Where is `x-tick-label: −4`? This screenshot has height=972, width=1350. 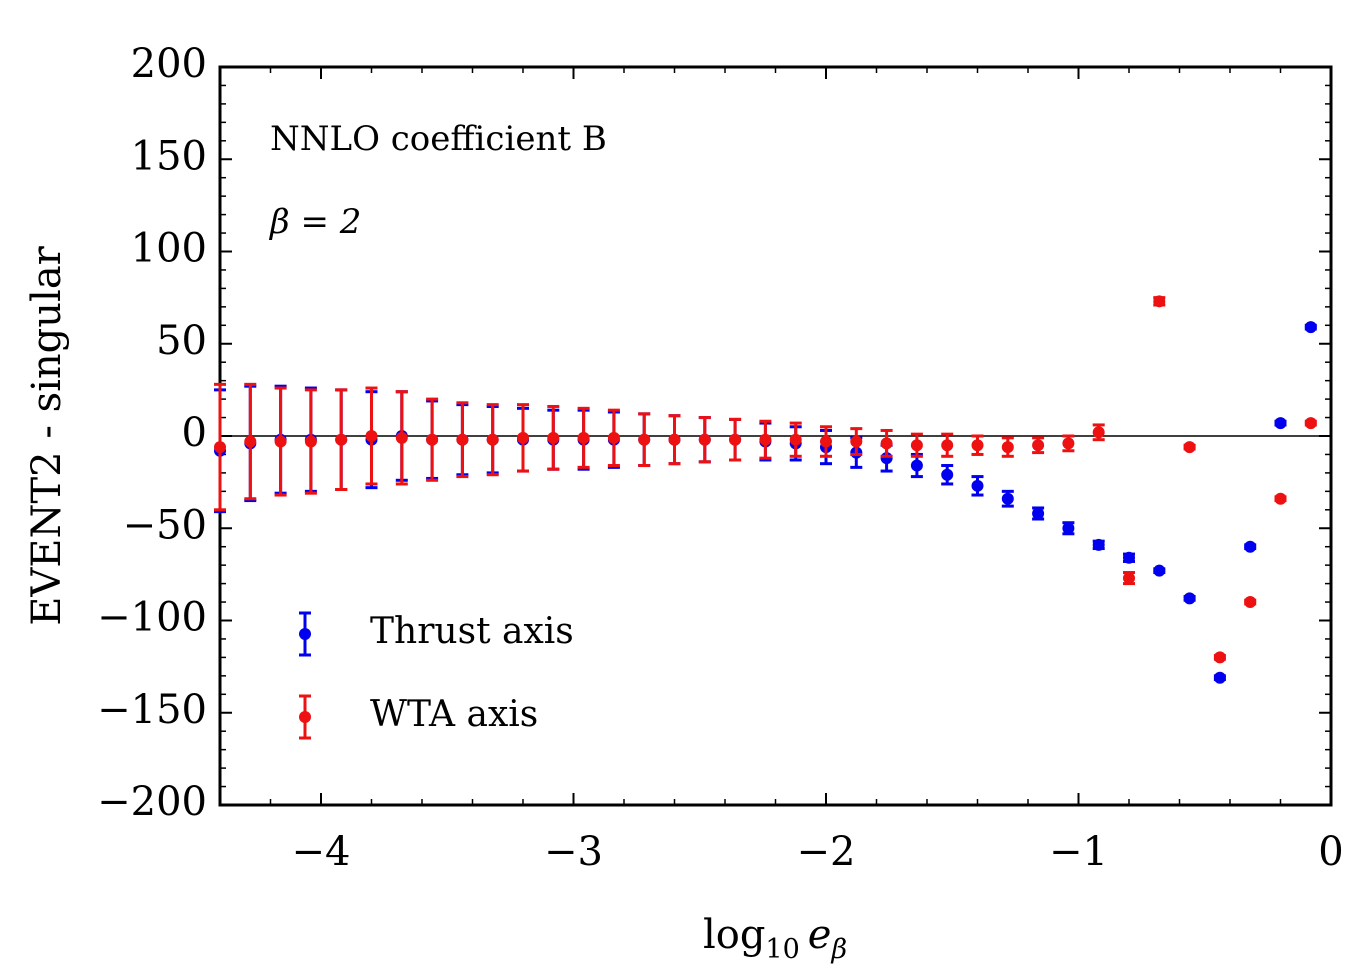
x-tick-label: −4 is located at coordinates (321, 852).